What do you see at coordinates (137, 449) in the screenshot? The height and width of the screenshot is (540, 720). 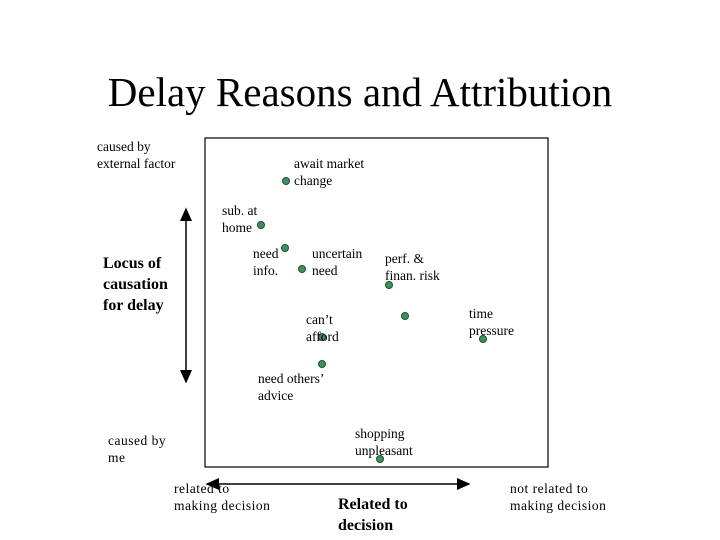 I see `y-axis-bottom-label: caused by me` at bounding box center [137, 449].